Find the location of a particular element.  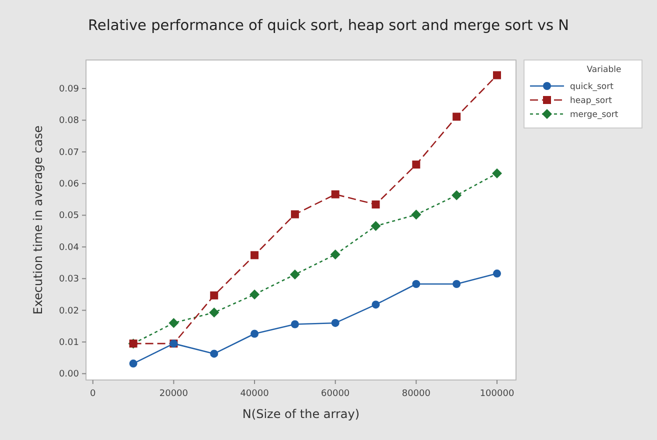

x-axis-title: N(Size of the array) is located at coordinates (301, 414).